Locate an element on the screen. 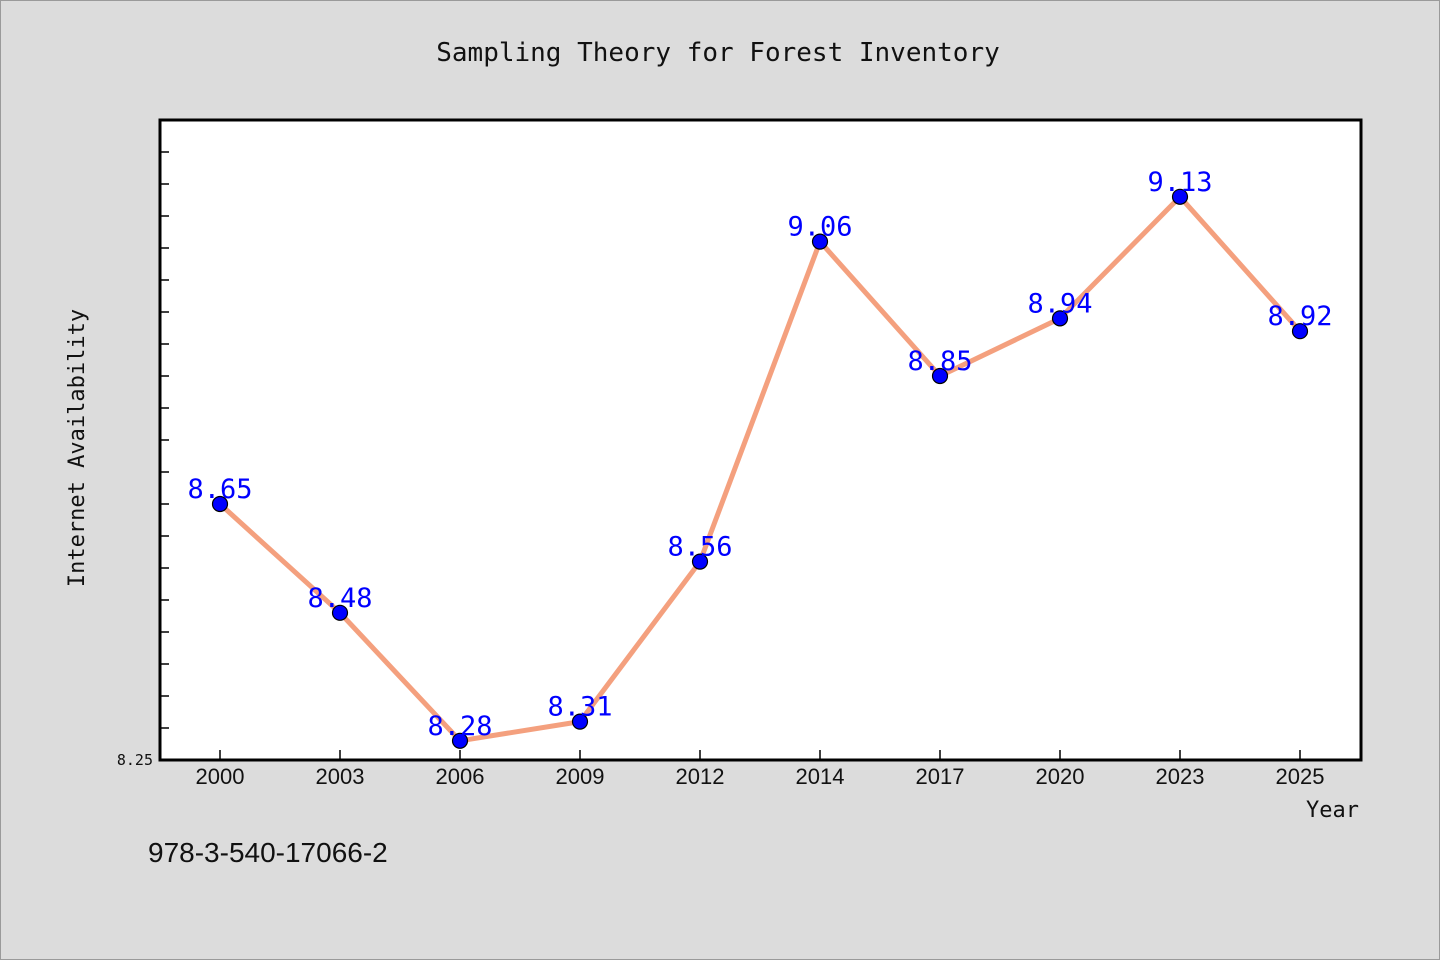 The width and height of the screenshot is (1440, 960). y-tick-label: 8.25 is located at coordinates (135, 760).